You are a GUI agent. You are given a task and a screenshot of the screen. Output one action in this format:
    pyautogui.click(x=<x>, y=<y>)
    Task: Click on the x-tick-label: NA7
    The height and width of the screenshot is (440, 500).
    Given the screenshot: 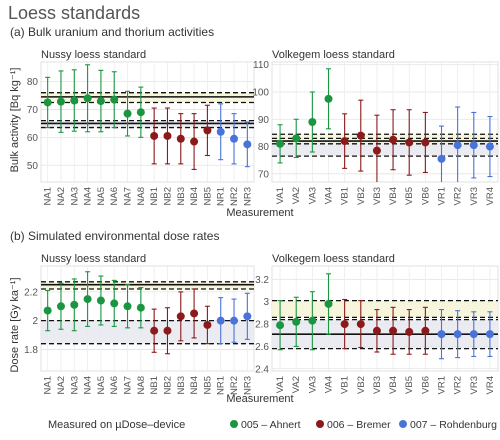 What is the action you would take?
    pyautogui.click(x=128, y=385)
    